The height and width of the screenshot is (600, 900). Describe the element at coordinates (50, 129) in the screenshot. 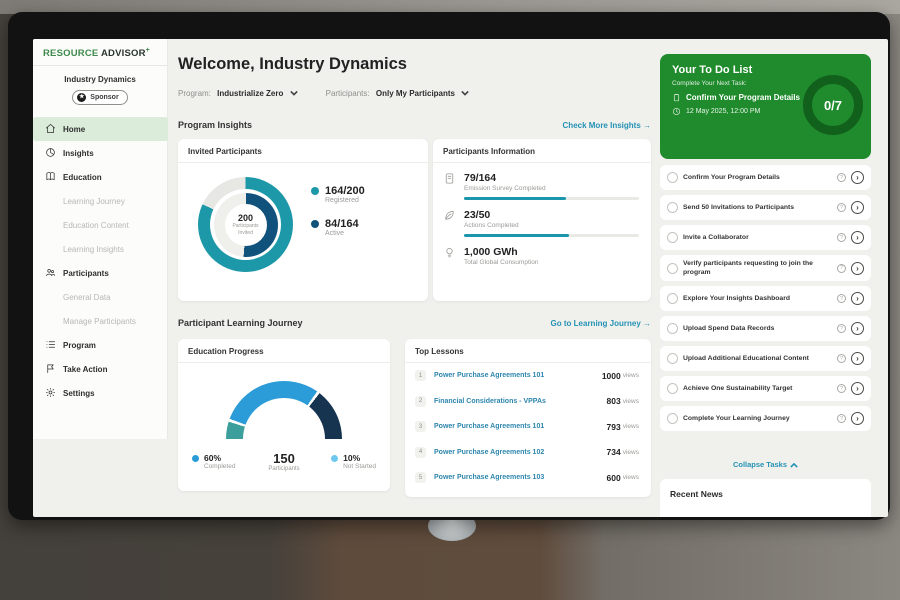

I see `home-icon` at that location.